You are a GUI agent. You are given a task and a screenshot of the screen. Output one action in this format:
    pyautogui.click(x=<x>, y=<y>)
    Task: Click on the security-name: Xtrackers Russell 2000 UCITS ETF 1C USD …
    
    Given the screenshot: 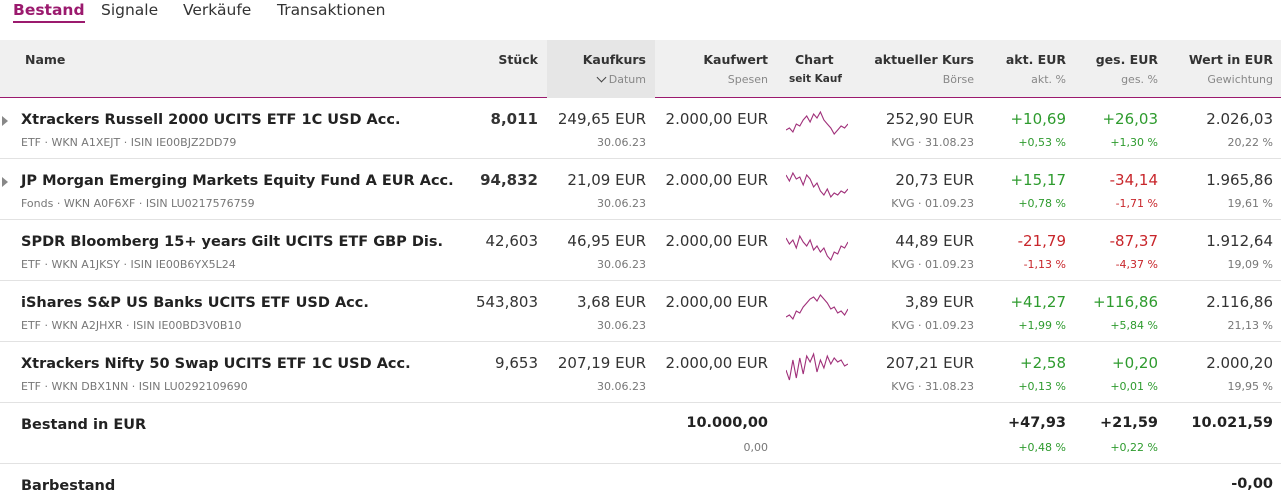 What is the action you would take?
    pyautogui.click(x=211, y=120)
    